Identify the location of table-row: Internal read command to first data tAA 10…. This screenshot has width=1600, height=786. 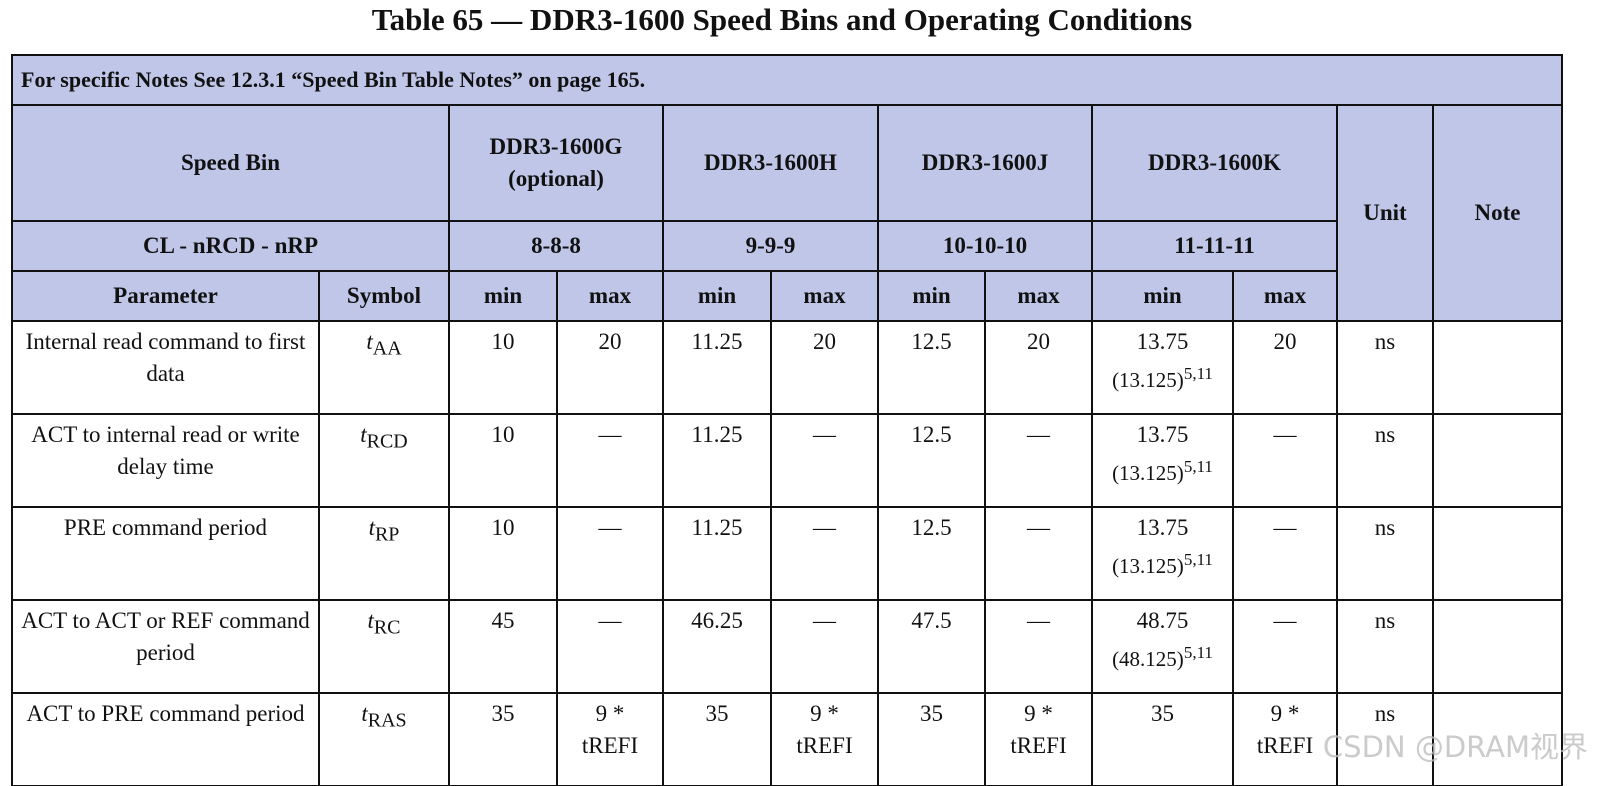
(787, 367).